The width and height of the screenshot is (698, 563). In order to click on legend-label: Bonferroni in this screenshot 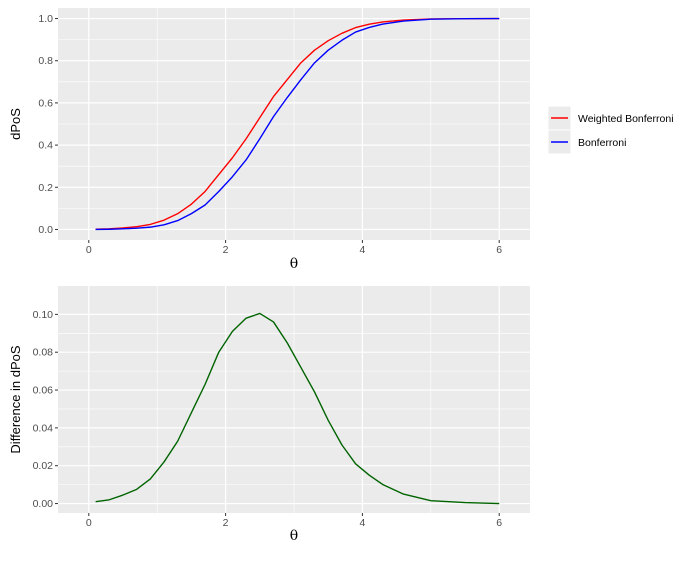, I will do `click(602, 143)`.